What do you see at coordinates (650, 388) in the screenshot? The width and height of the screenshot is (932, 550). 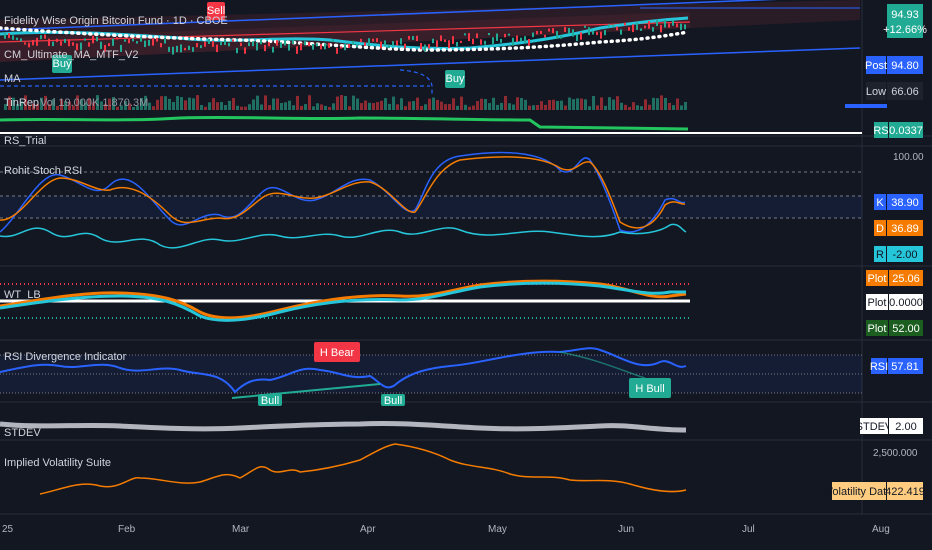 I see `h-bull-label: H Bull` at bounding box center [650, 388].